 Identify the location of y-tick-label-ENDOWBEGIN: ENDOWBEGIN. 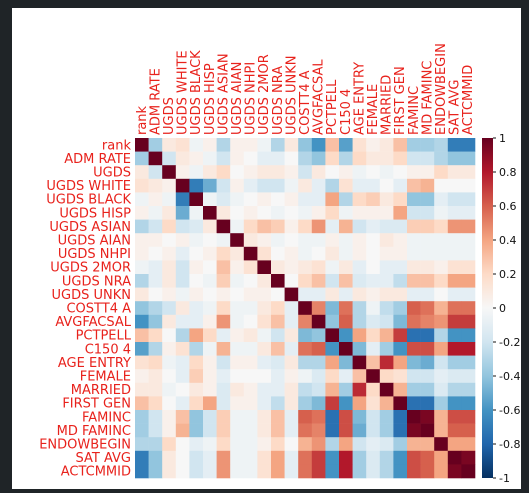
(85, 445).